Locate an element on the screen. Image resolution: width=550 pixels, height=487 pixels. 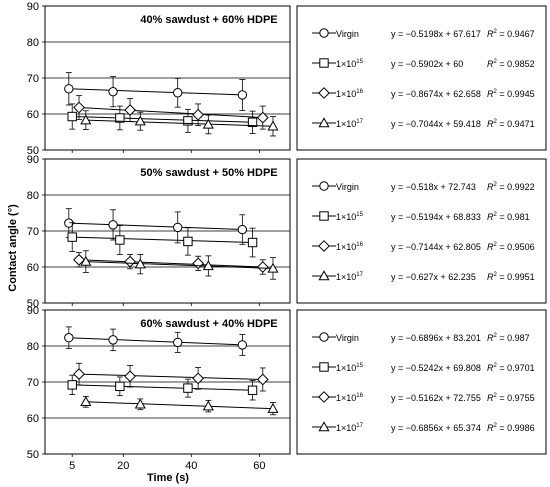
panel-title: 40% sawdust + 60% HDPE is located at coordinates (208, 20).